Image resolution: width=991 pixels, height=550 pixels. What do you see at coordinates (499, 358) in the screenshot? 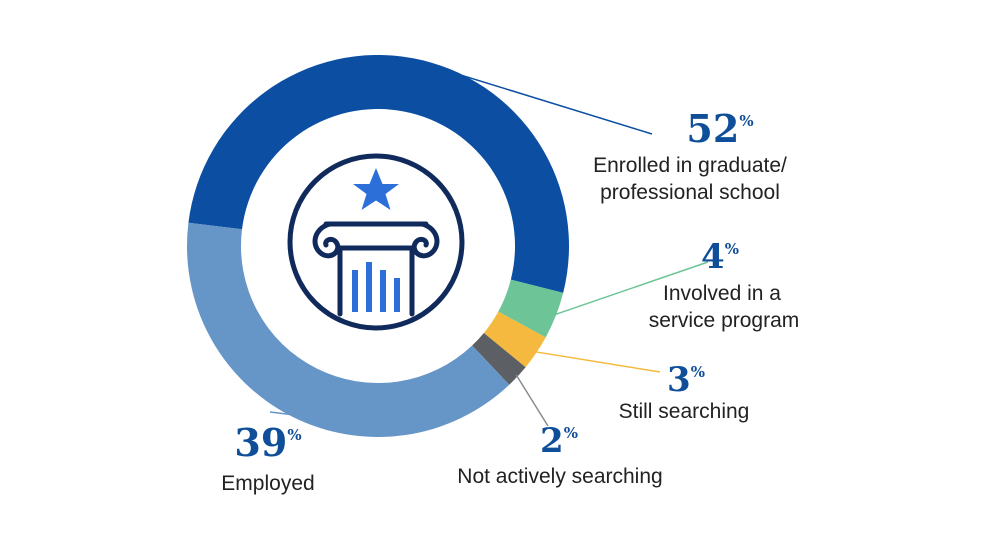
I see `slice-not-actively` at bounding box center [499, 358].